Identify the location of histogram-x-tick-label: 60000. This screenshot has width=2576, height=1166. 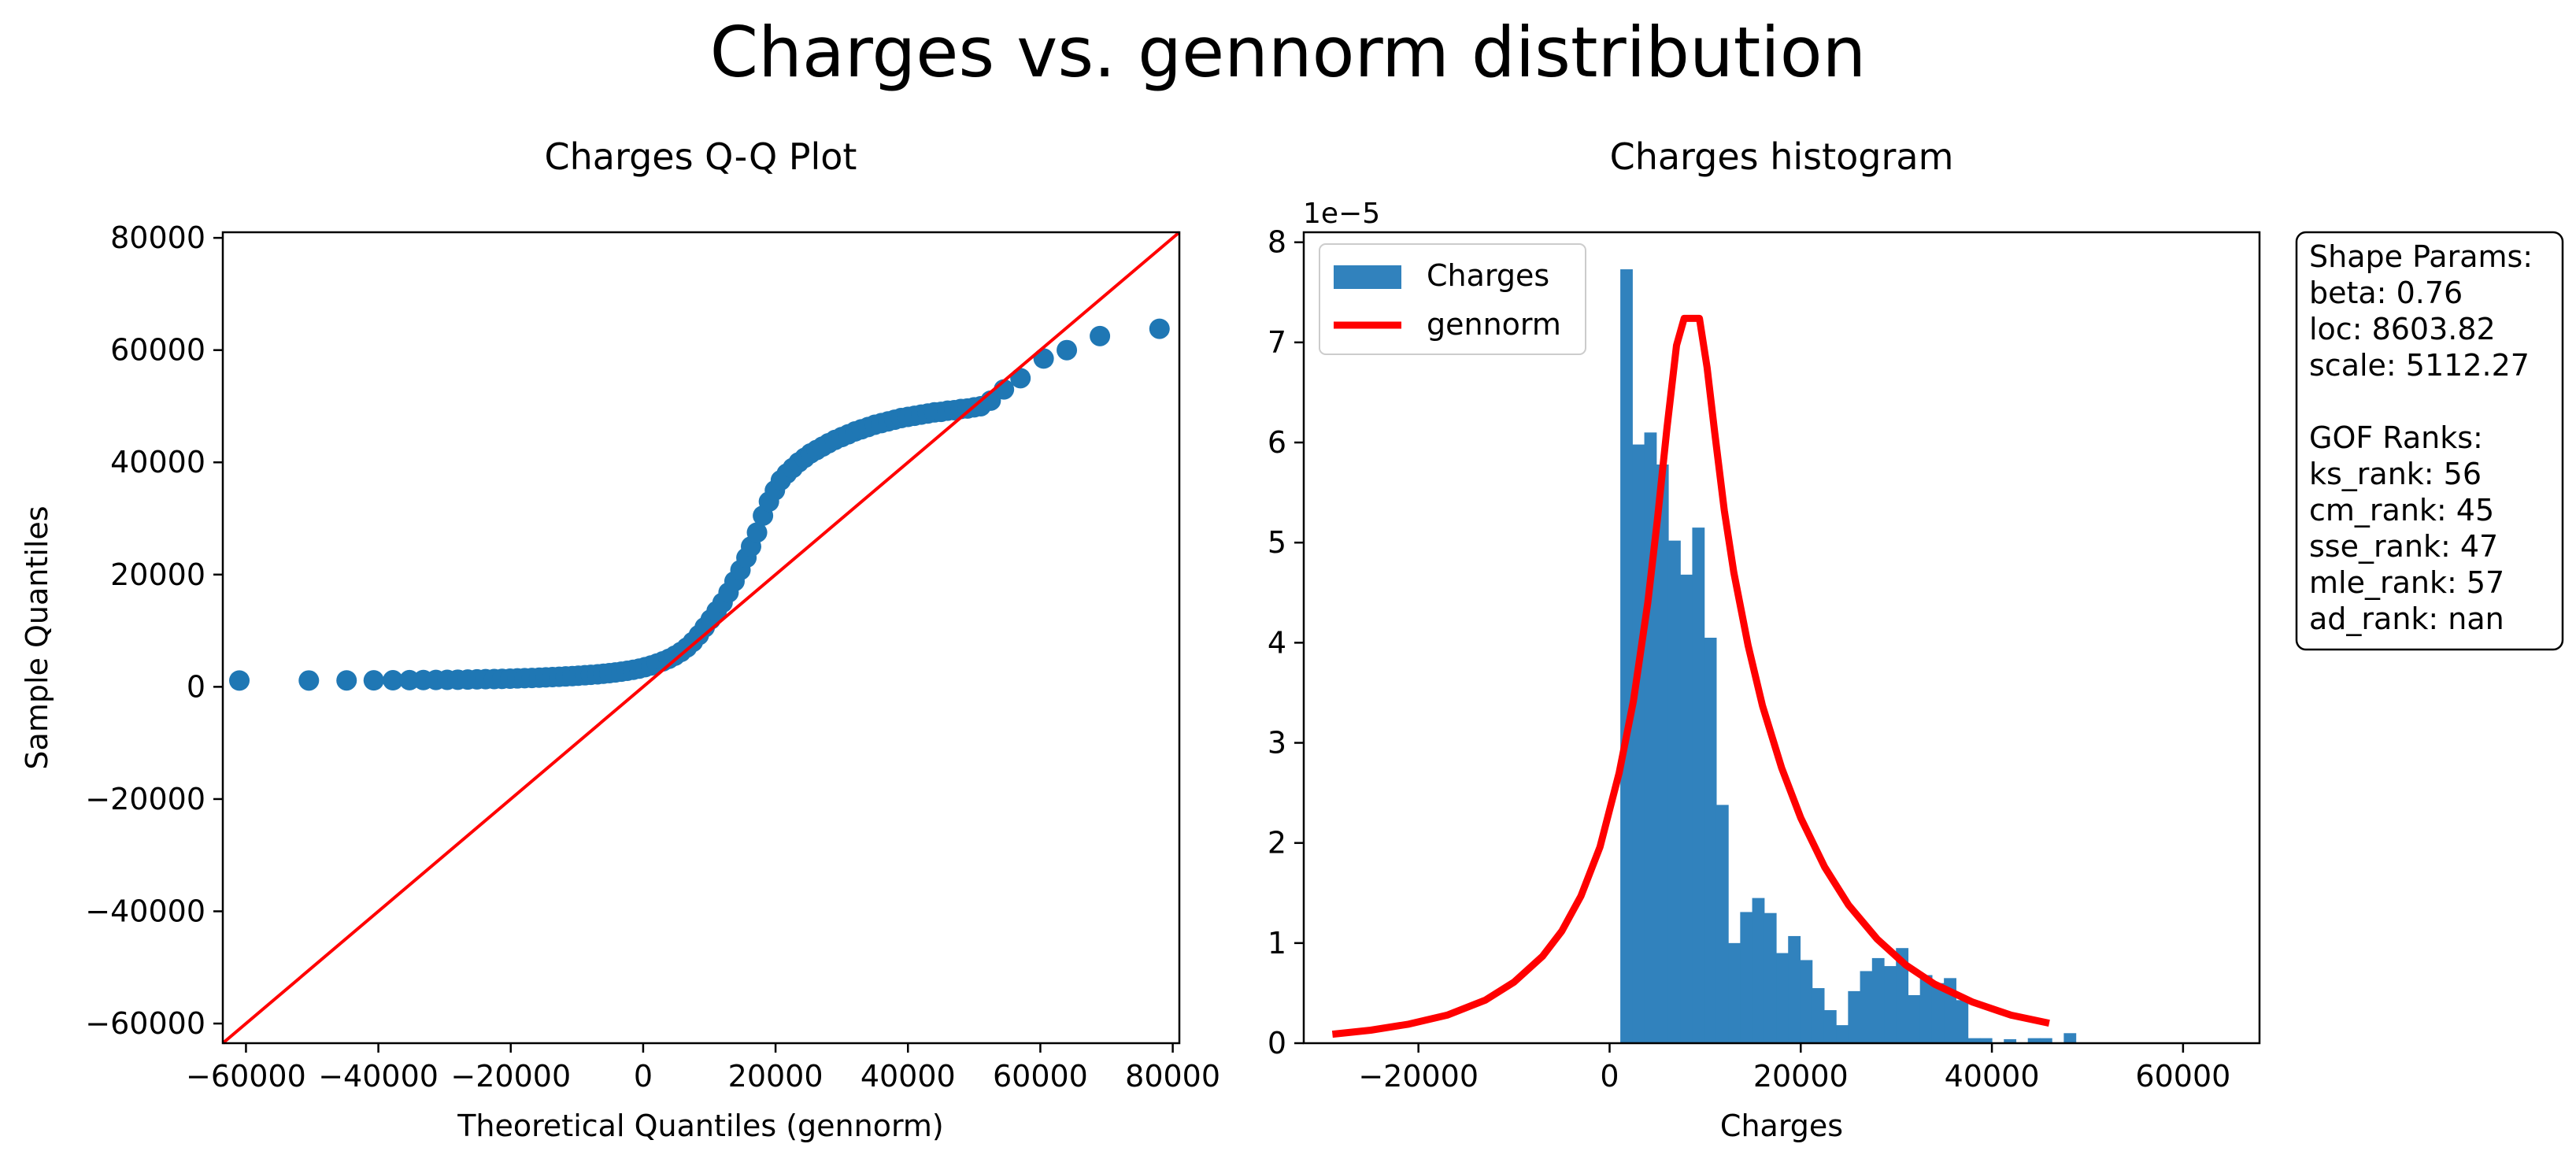
(2182, 1076).